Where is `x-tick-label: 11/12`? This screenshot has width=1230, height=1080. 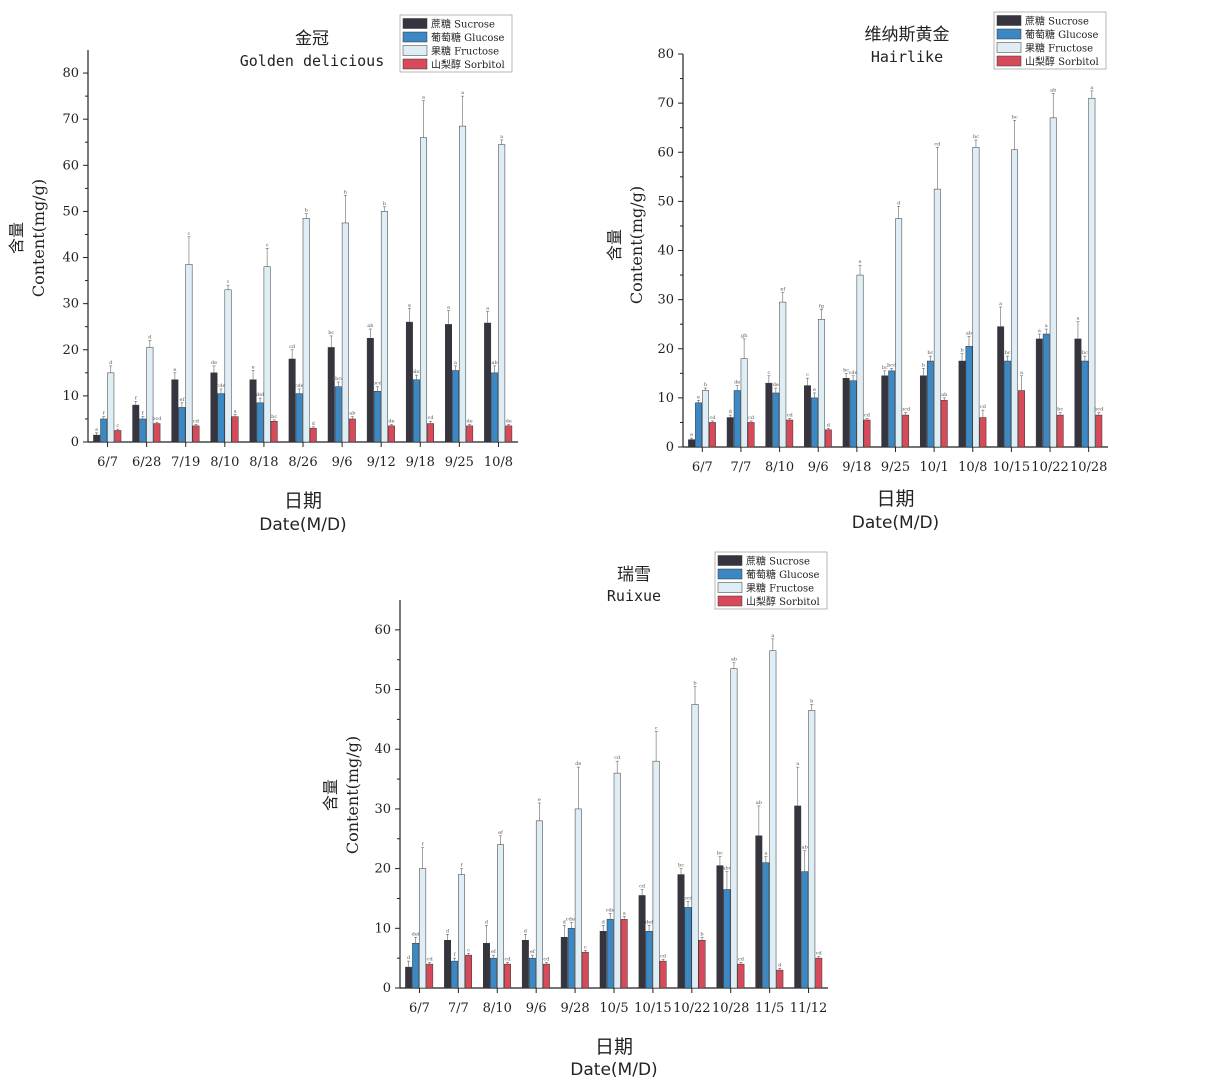 x-tick-label: 11/12 is located at coordinates (808, 1008).